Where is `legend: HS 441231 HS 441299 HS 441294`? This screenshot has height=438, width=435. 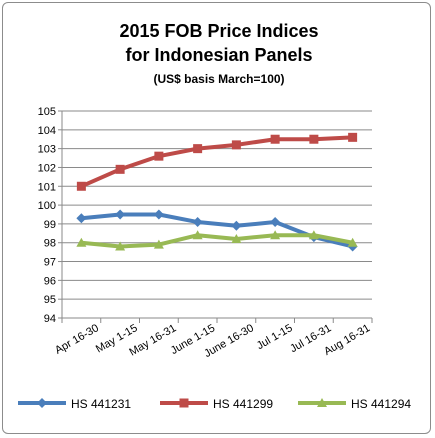
legend: HS 441231 HS 441299 HS 441294 is located at coordinates (214, 404).